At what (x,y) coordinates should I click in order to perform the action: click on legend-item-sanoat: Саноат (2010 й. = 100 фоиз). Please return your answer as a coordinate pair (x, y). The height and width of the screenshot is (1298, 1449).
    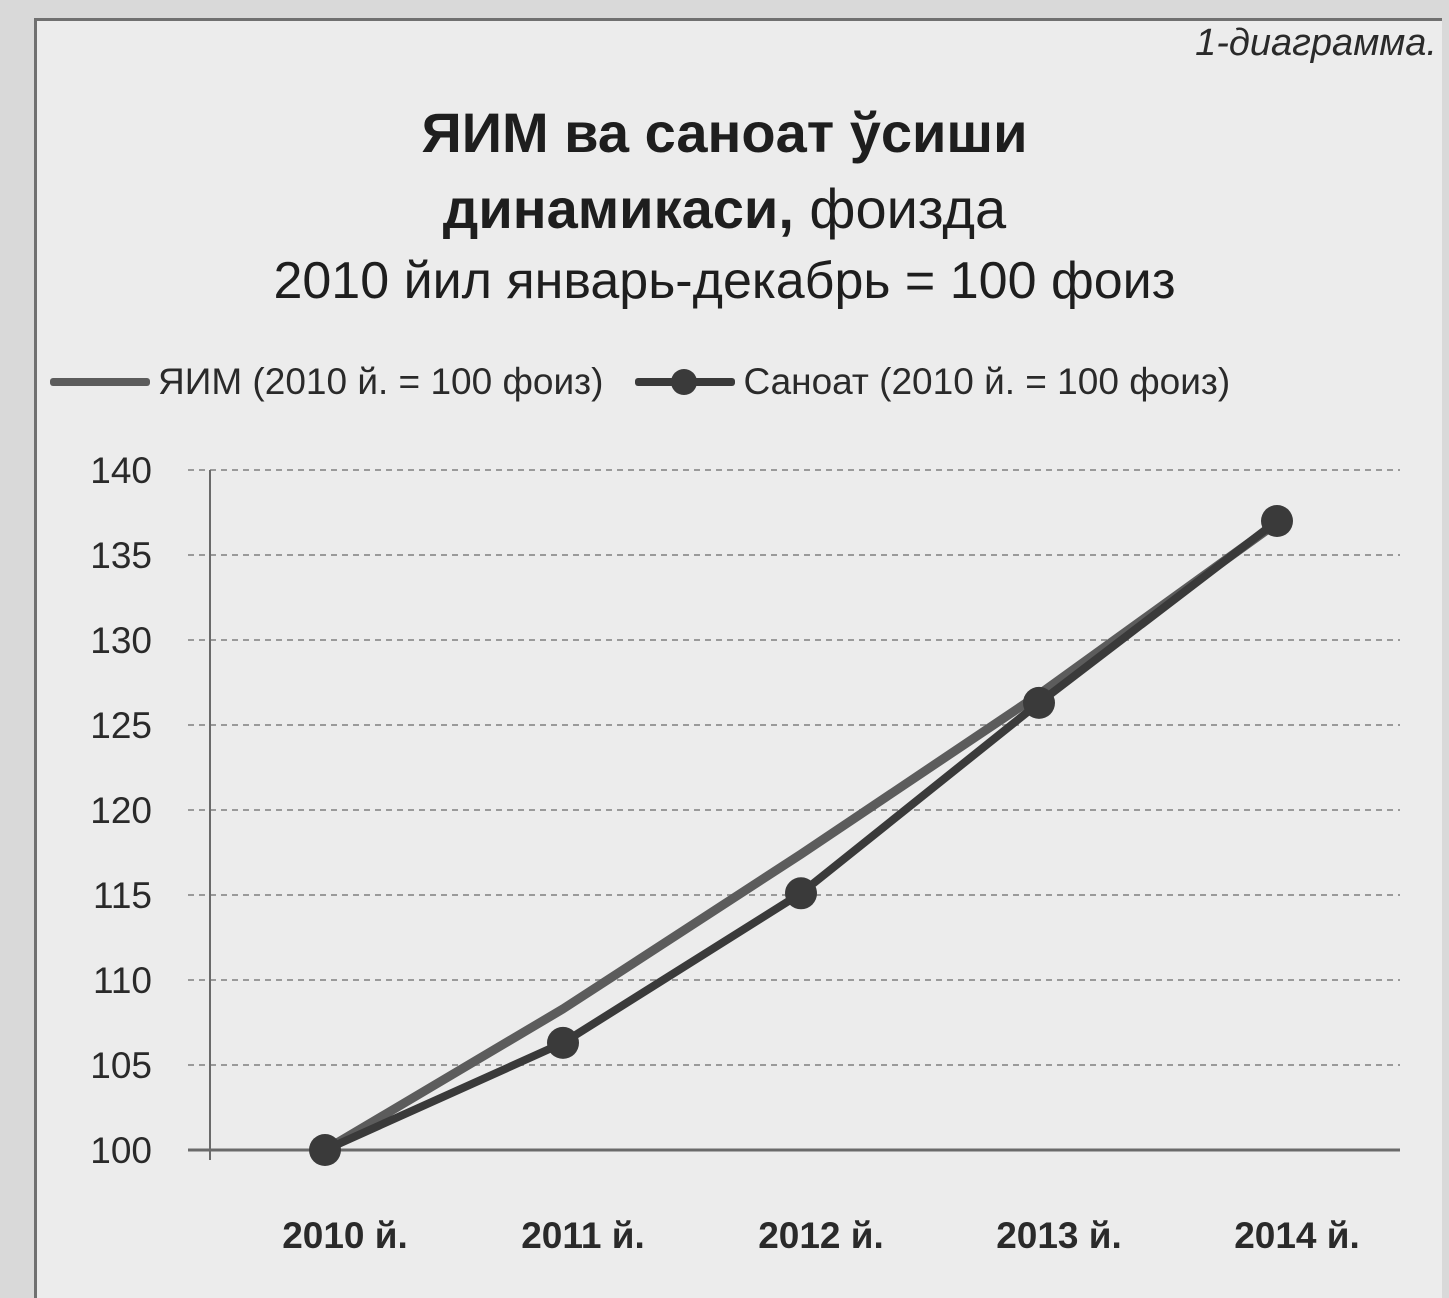
    Looking at the image, I should click on (932, 382).